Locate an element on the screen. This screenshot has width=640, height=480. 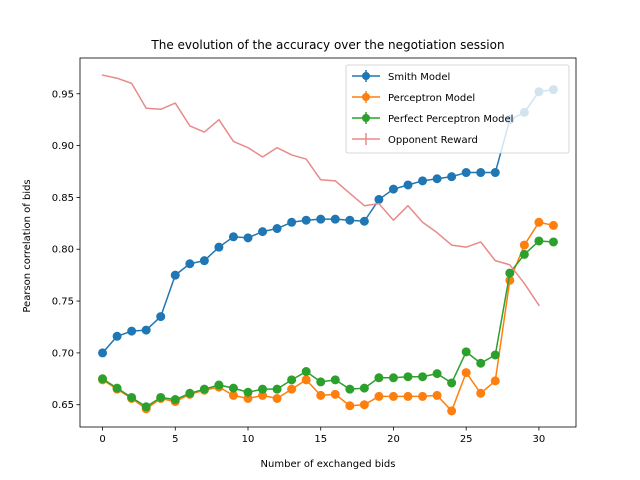
y-tick-label: 0.95 is located at coordinates (63, 94).